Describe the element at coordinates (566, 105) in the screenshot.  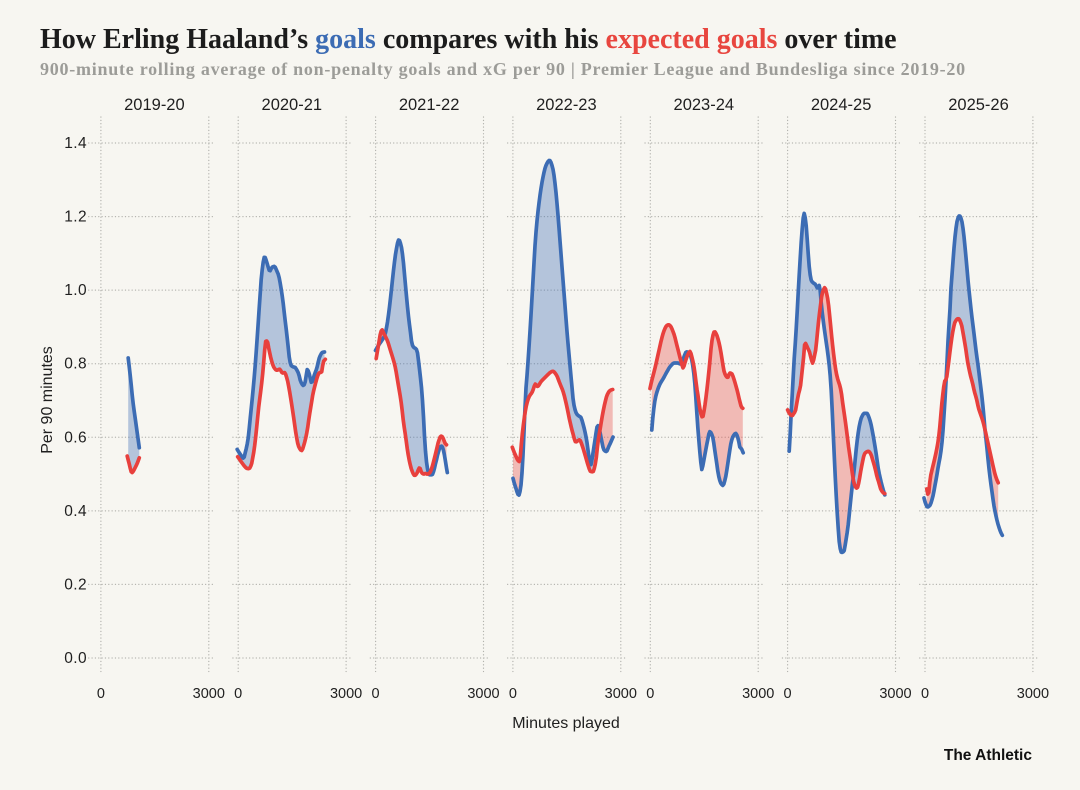
I see `svg-text: 2022-23` at that location.